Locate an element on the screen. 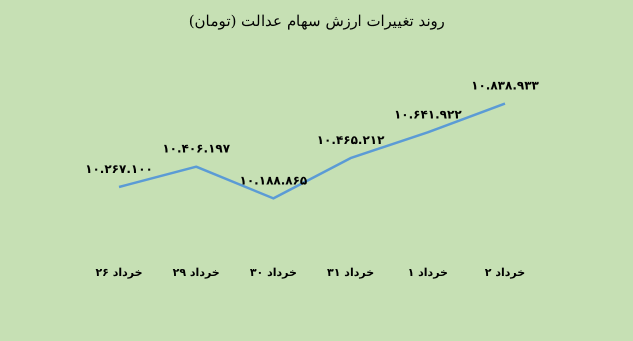 This screenshot has height=341, width=633. data-label: ۱۰.۸۳۸.۹۳۳ is located at coordinates (505, 85).